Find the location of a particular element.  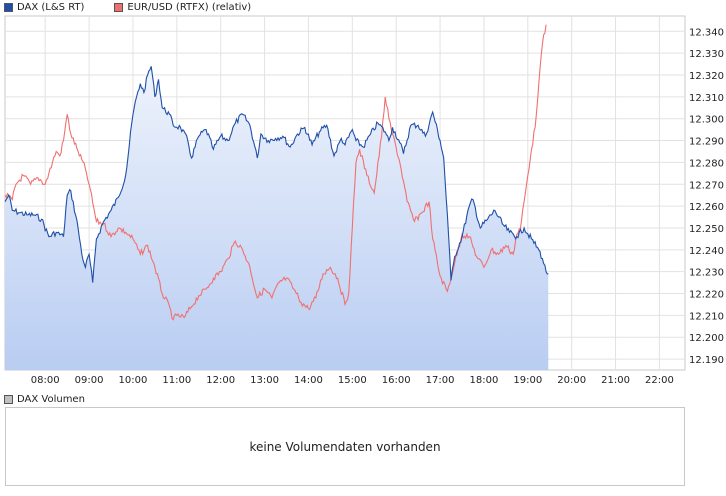

y-tick-label: 12.280 is located at coordinates (706, 163).